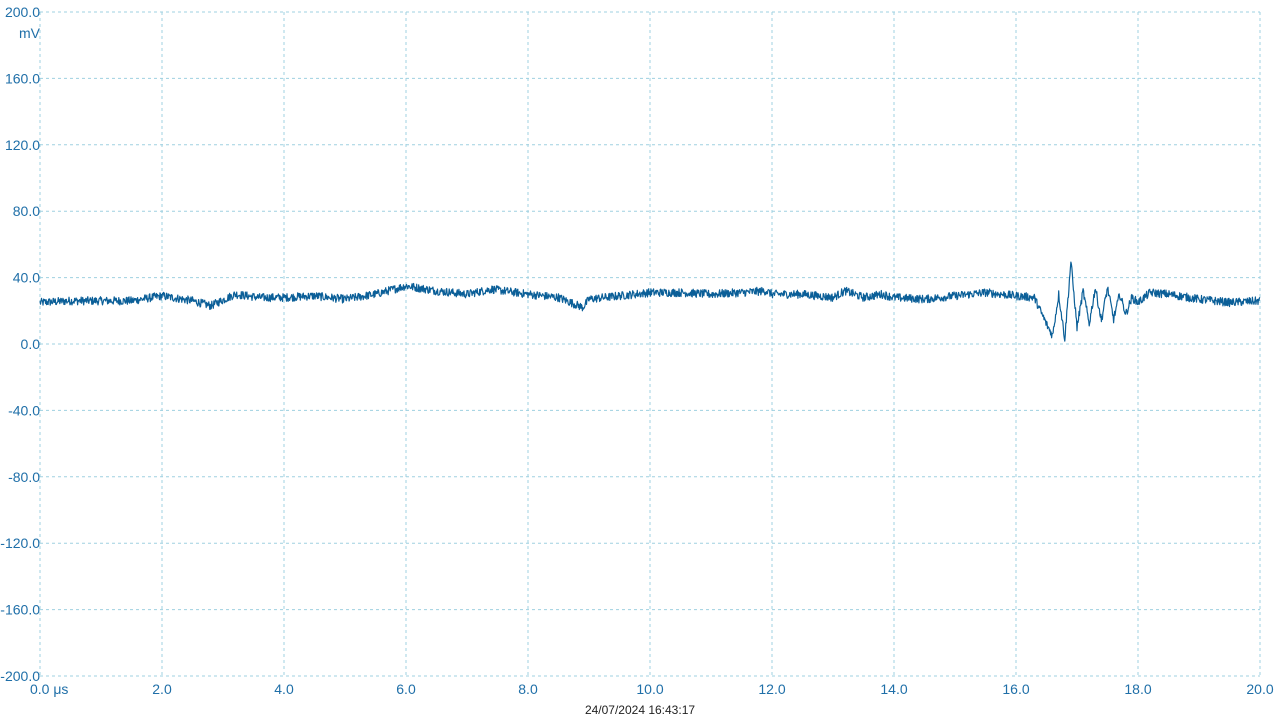  I want to click on x-tick-label: 8.0, so click(528, 689).